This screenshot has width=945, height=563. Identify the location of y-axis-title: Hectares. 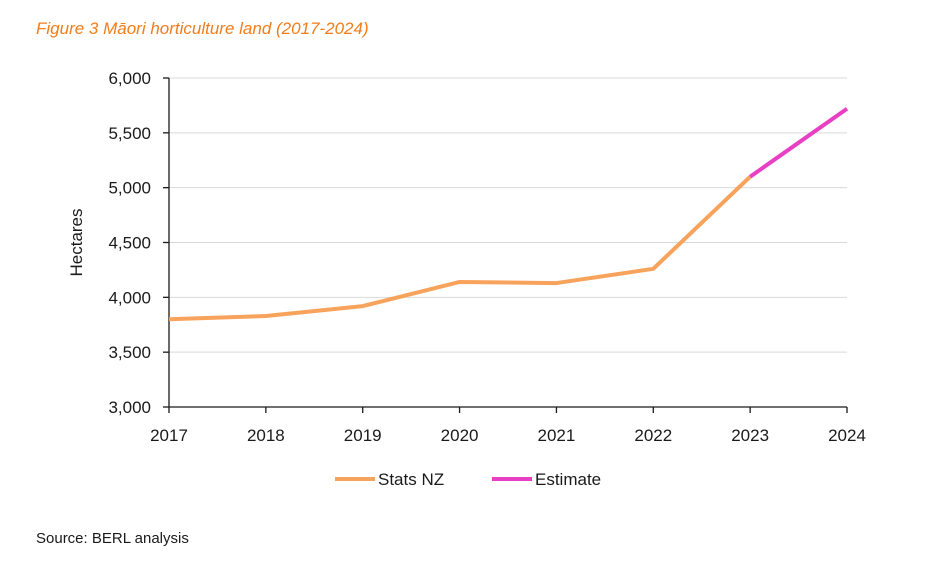
(76, 242).